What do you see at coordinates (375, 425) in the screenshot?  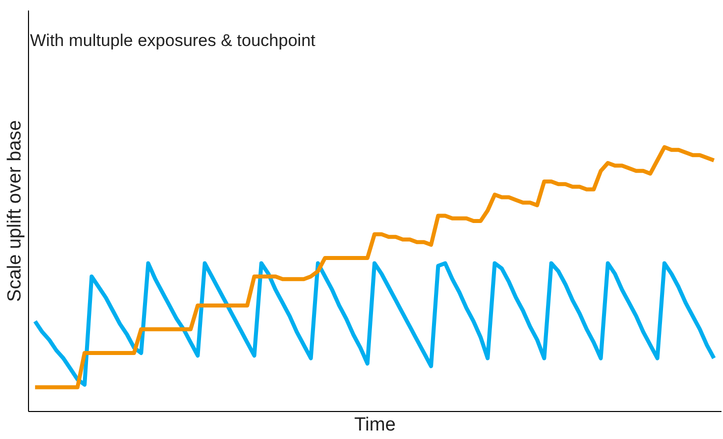 I see `x-axis-title: Time` at bounding box center [375, 425].